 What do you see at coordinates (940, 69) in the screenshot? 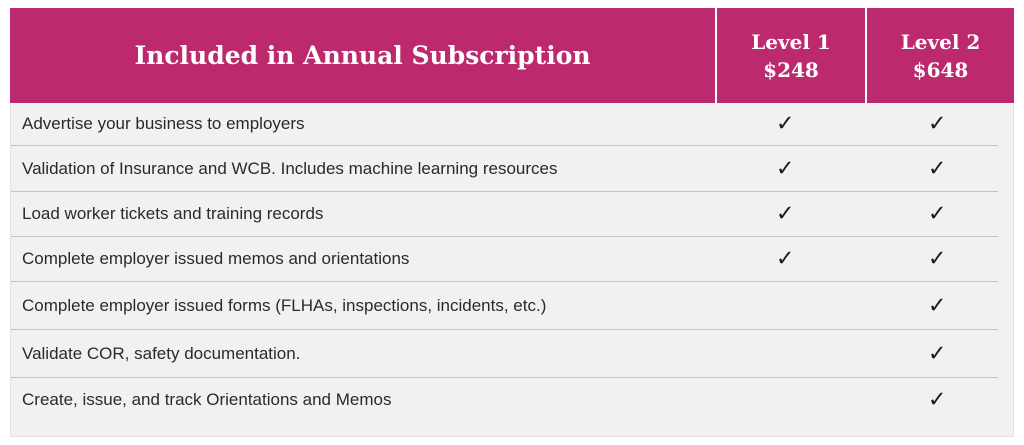
I see `level-2-price: $648` at bounding box center [940, 69].